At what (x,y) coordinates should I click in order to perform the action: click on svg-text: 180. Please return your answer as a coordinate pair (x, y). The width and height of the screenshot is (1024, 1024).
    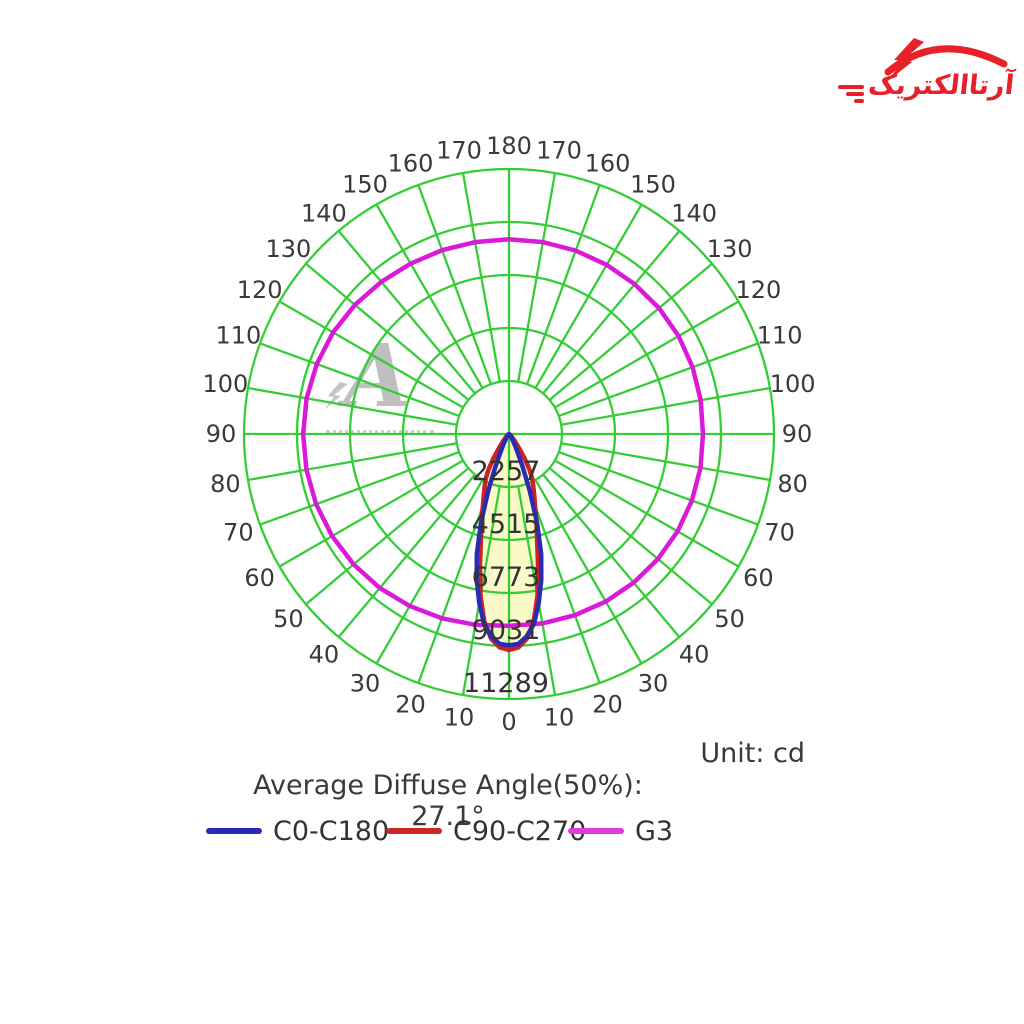
    Looking at the image, I should click on (509, 146).